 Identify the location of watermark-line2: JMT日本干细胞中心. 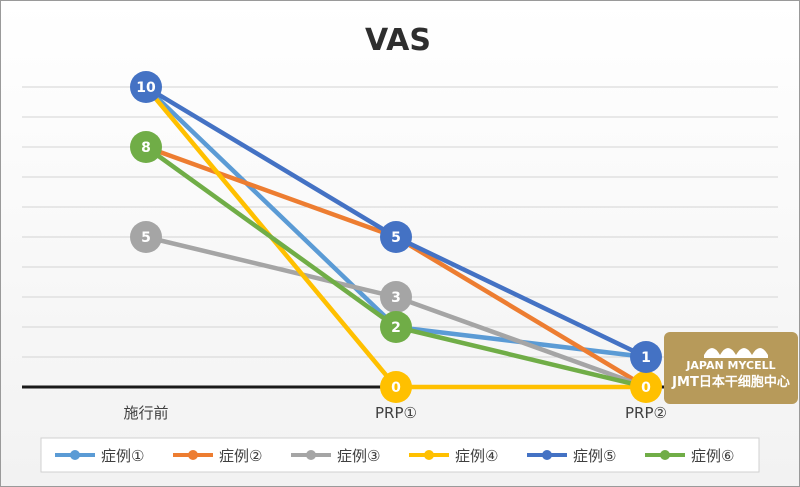
(730, 382).